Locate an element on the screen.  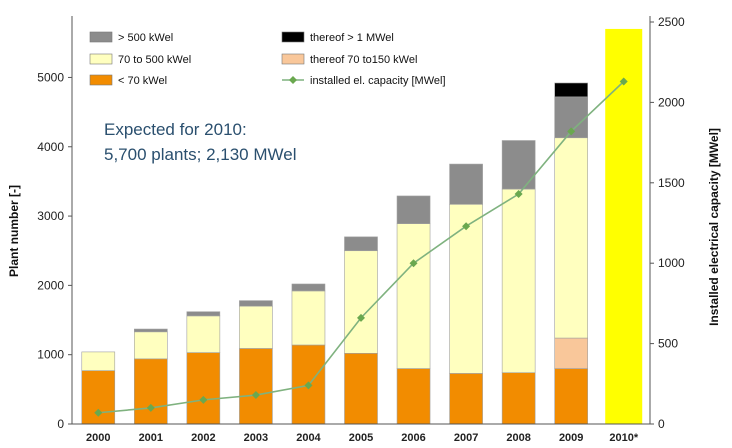
legend-swatch-70-to-500-kwel is located at coordinates (101, 59).